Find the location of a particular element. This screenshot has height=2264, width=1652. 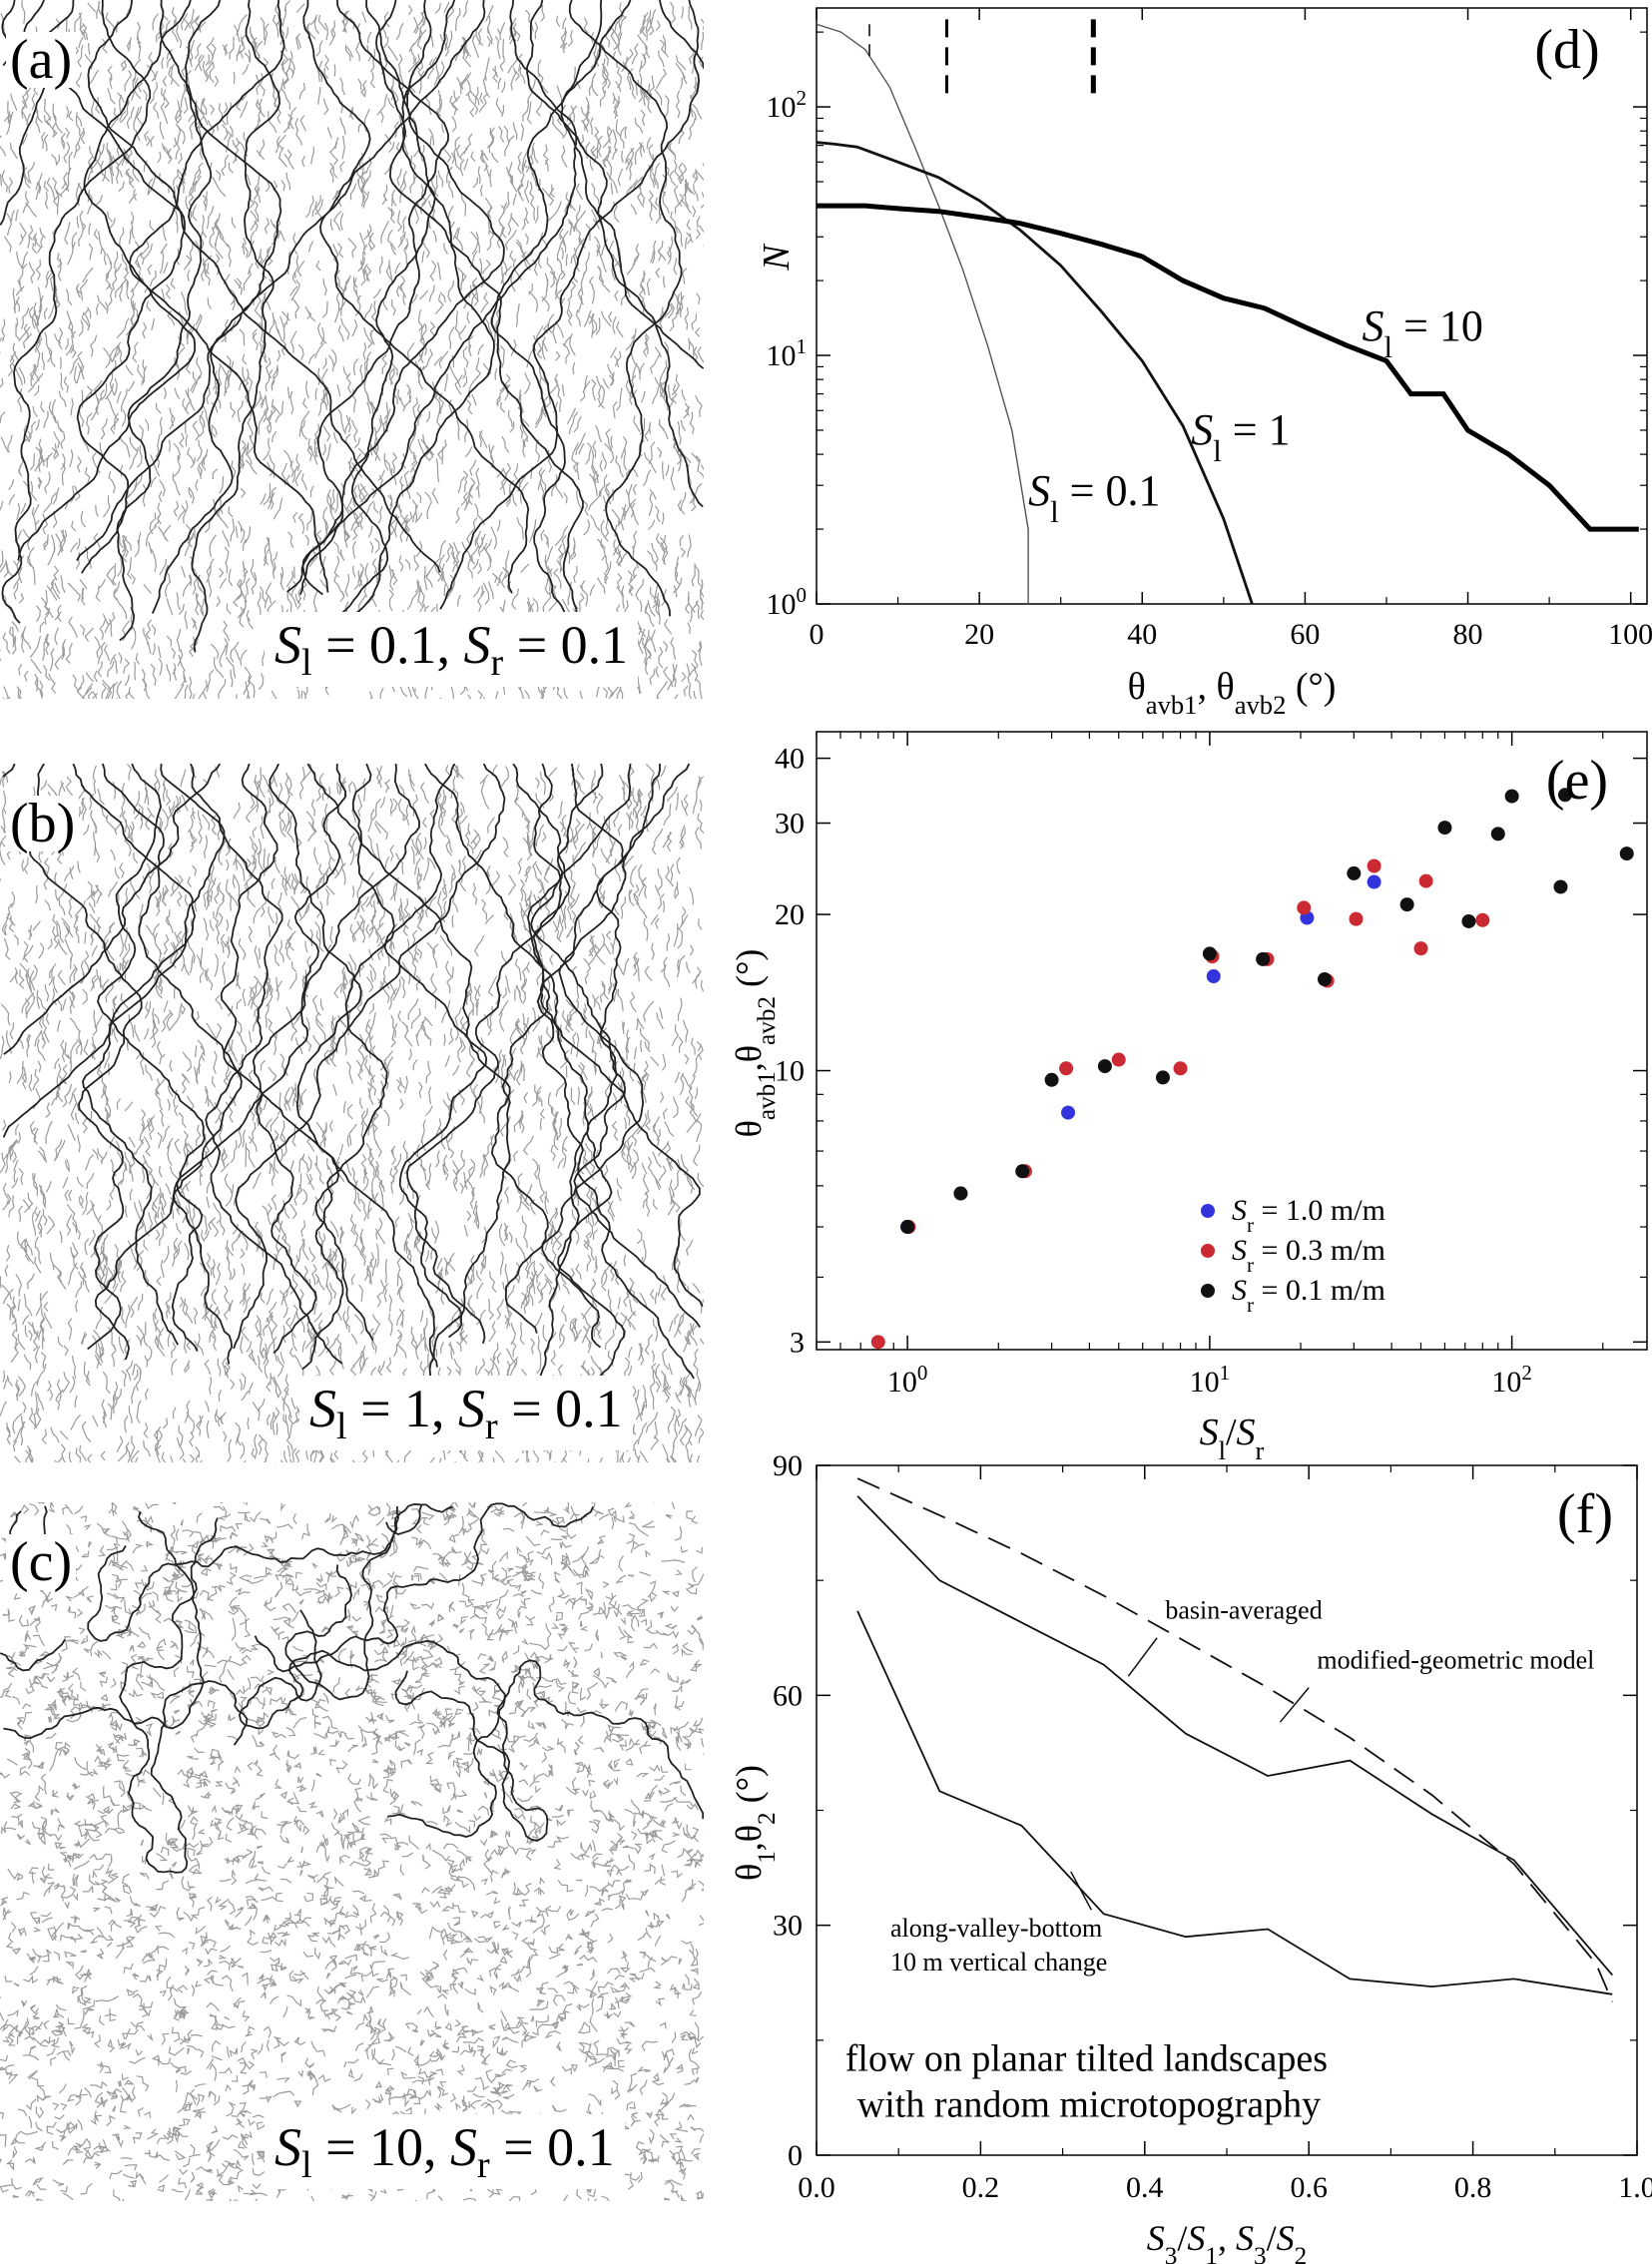

chart-f-xlabel: S3/S1, S3/S2 is located at coordinates (1227, 2241).